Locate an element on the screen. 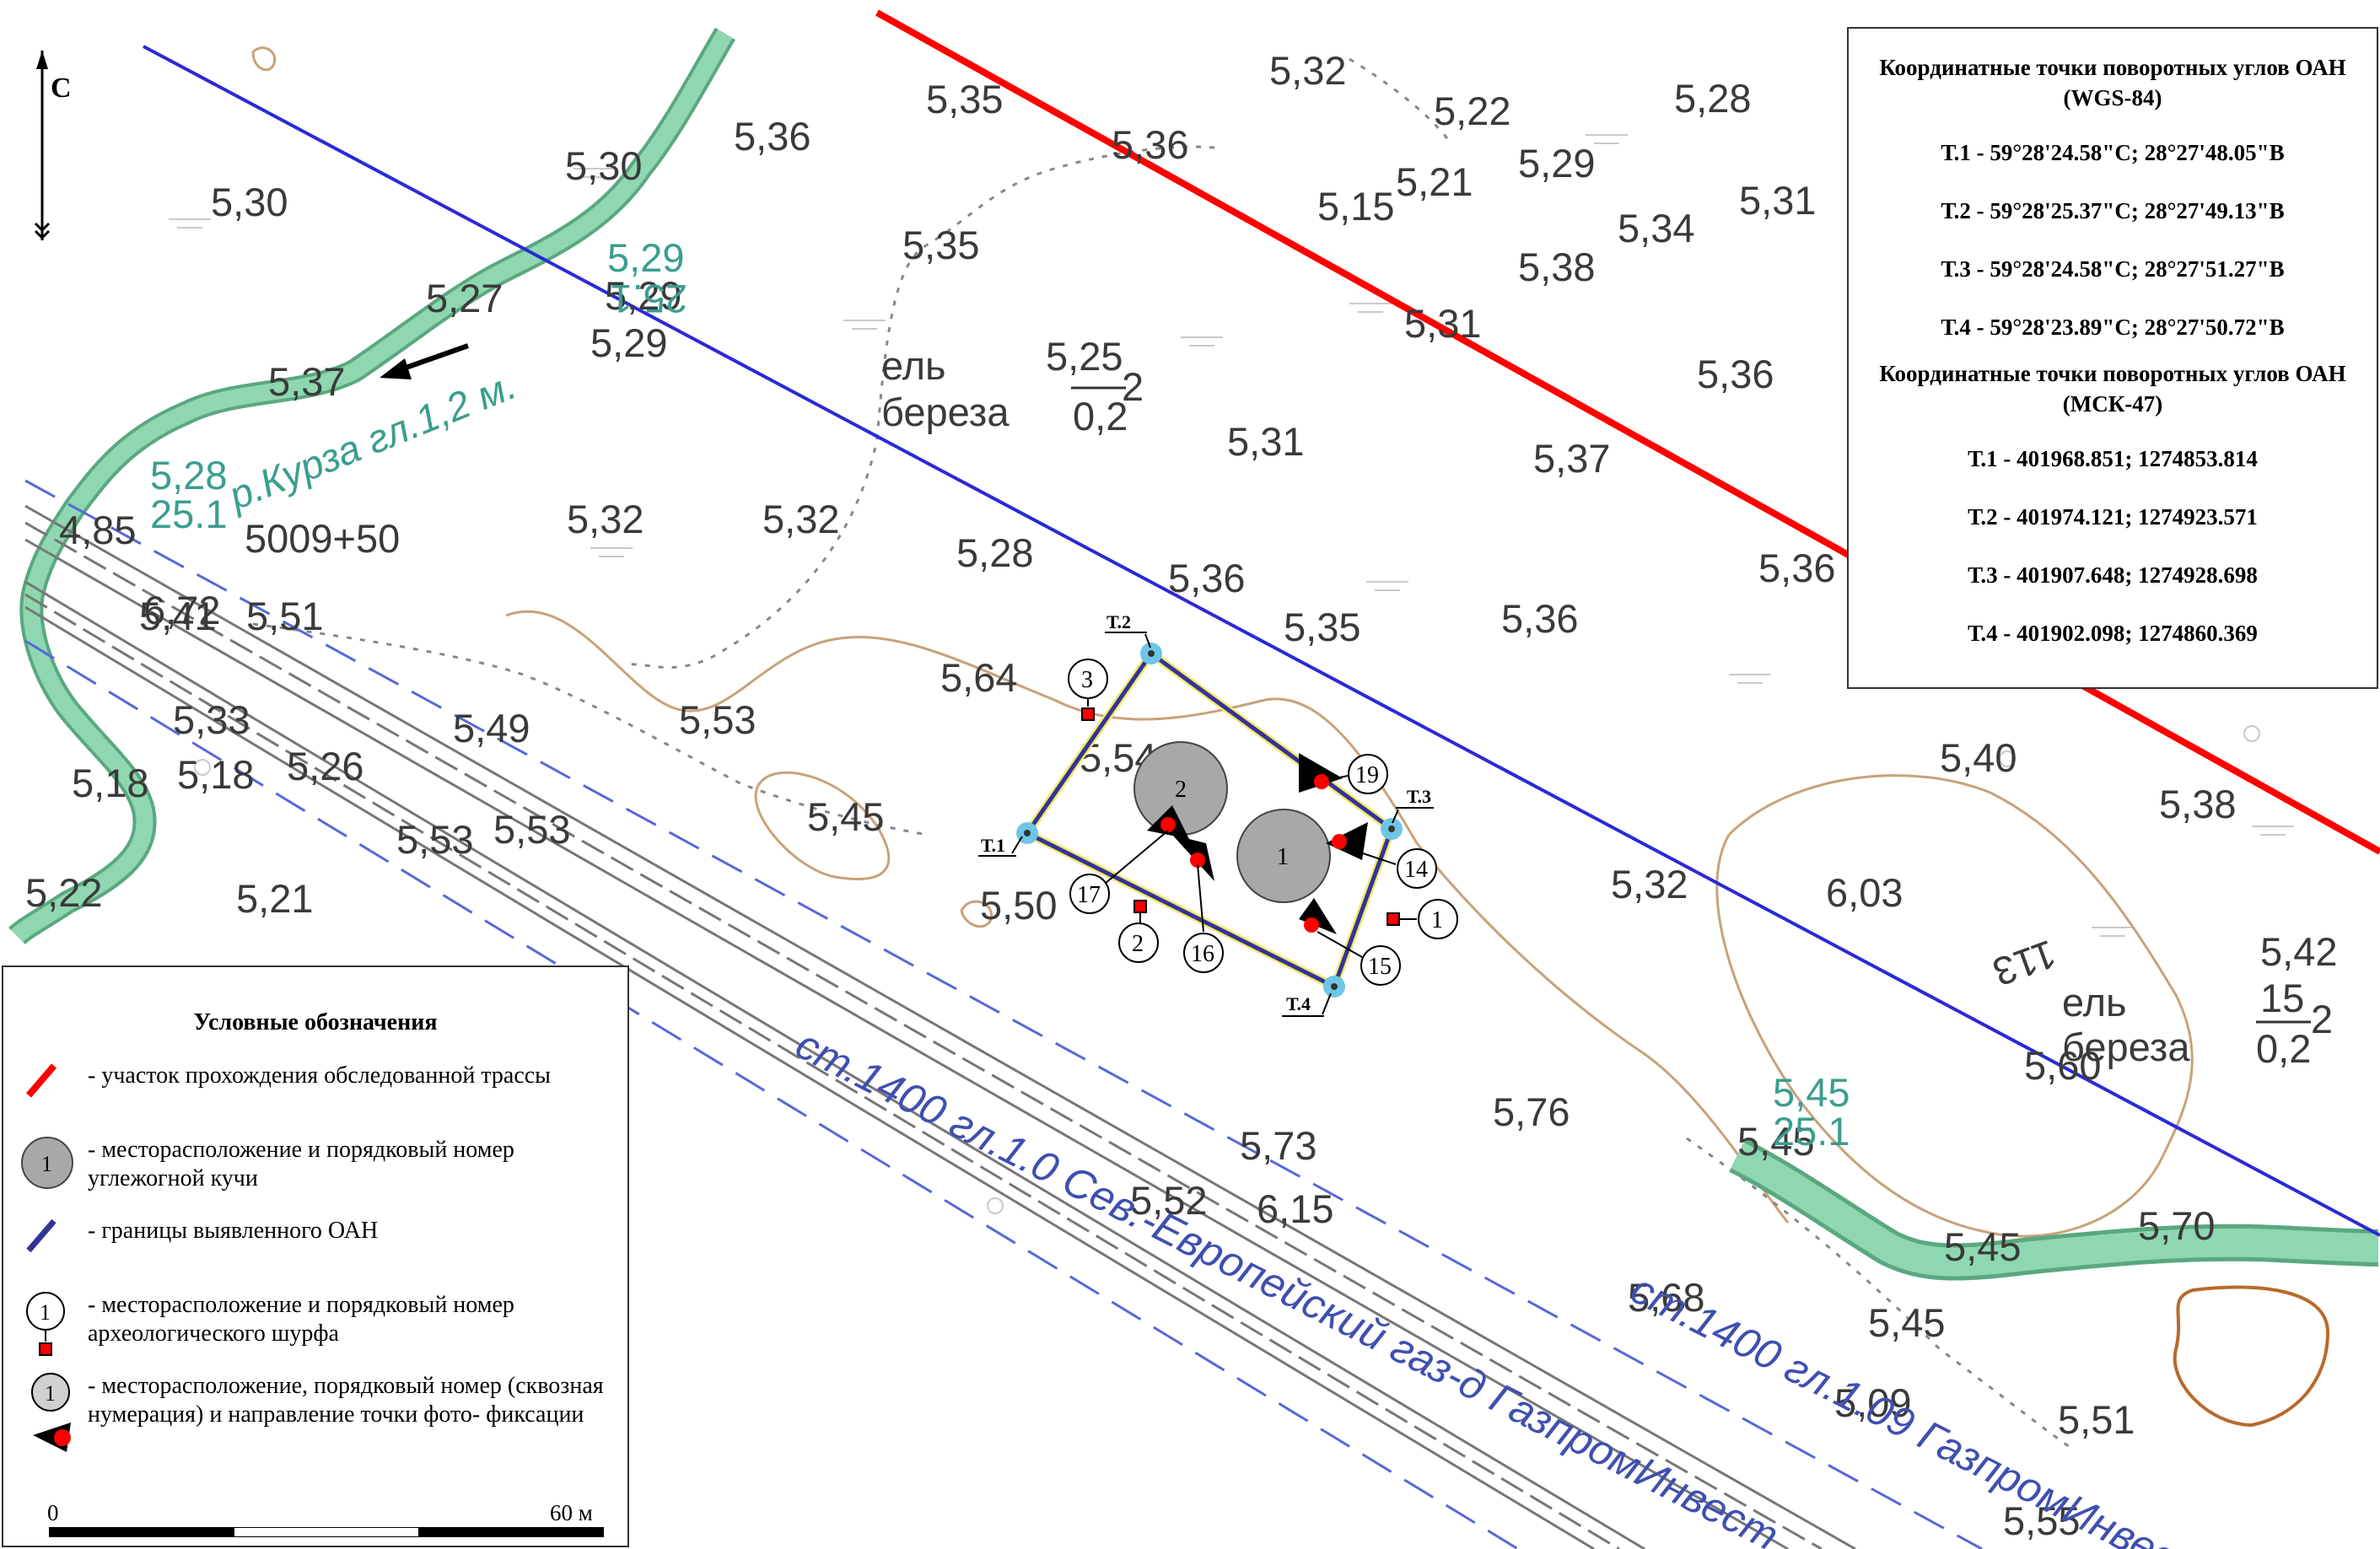 Image resolution: width=2380 pixels, height=1549 pixels. photo-number: 14 is located at coordinates (1416, 870).